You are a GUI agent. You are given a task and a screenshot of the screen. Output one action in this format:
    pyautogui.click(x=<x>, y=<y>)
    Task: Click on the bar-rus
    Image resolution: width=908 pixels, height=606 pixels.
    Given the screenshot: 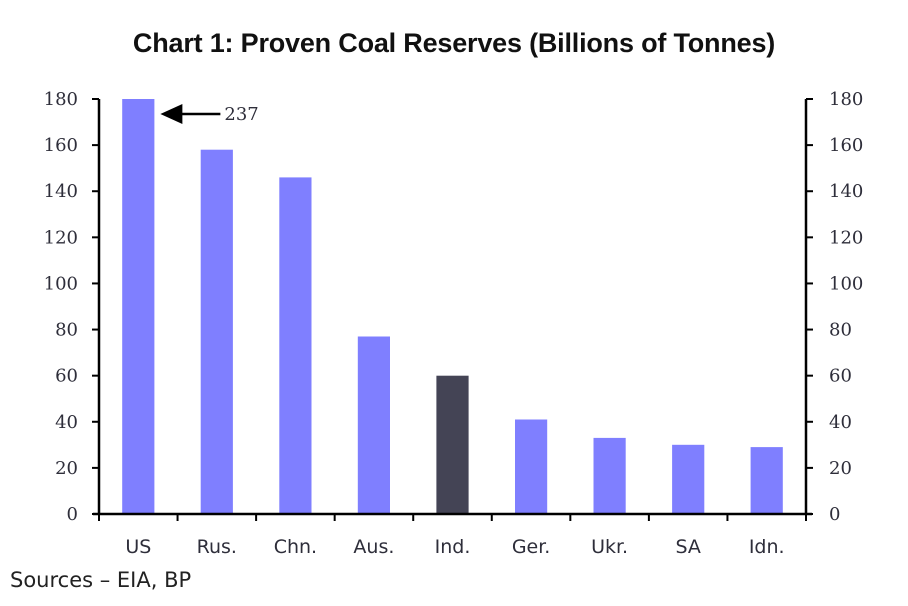 What is the action you would take?
    pyautogui.click(x=216, y=331)
    